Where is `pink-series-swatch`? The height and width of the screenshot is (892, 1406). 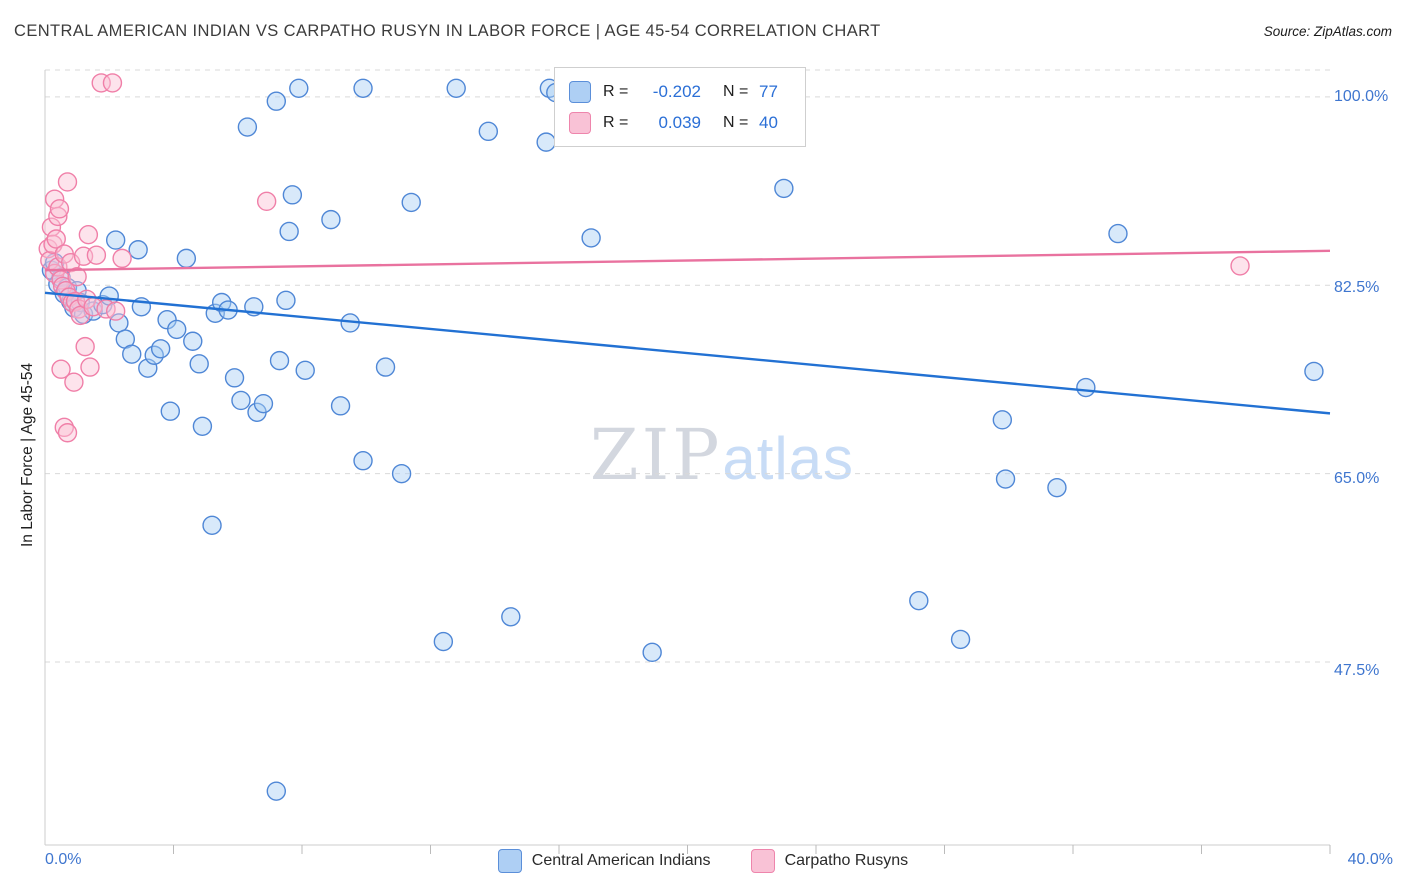
pink-series-swatch is located at coordinates (580, 122).